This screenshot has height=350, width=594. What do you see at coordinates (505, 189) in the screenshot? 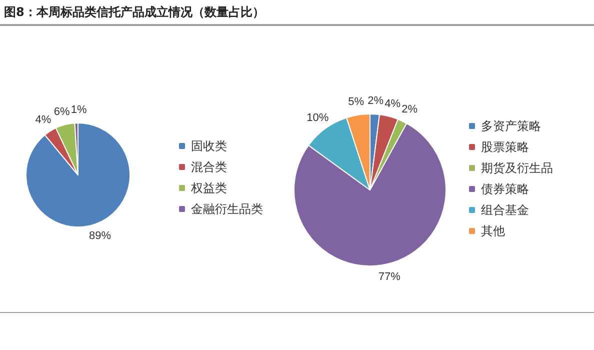
I see `legend-label: 债券策略` at bounding box center [505, 189].